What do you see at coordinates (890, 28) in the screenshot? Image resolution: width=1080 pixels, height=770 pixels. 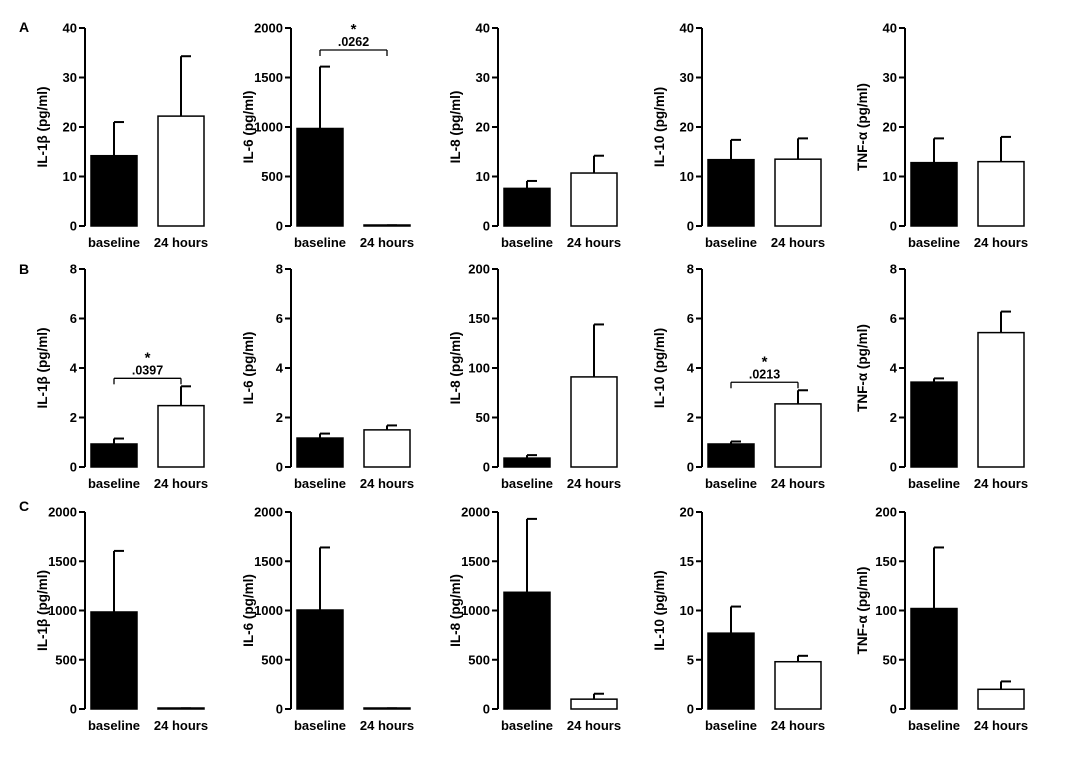 I see `panel-a5-y-tick-label: 40` at bounding box center [890, 28].